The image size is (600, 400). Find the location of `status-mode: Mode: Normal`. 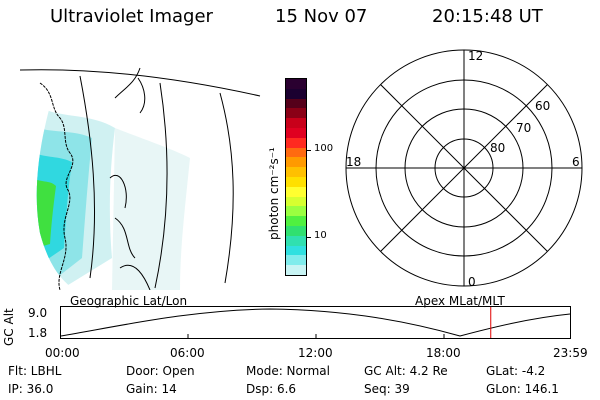

status-mode: Mode: Normal is located at coordinates (288, 371).